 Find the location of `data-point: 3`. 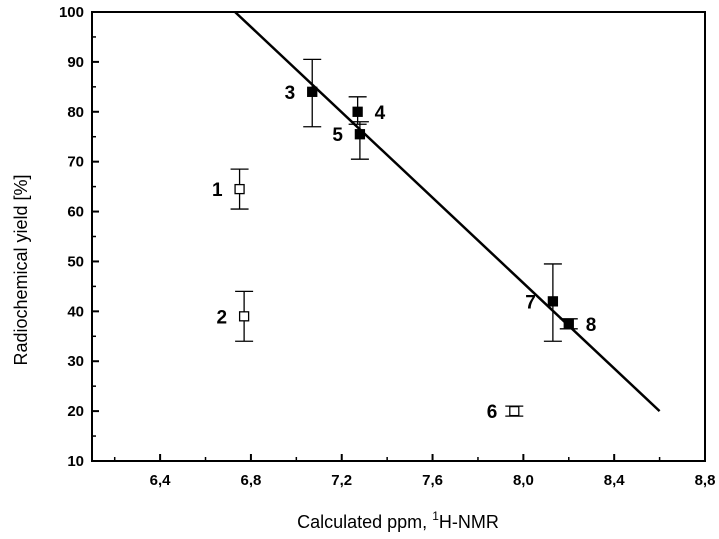

data-point: 3 is located at coordinates (303, 93).